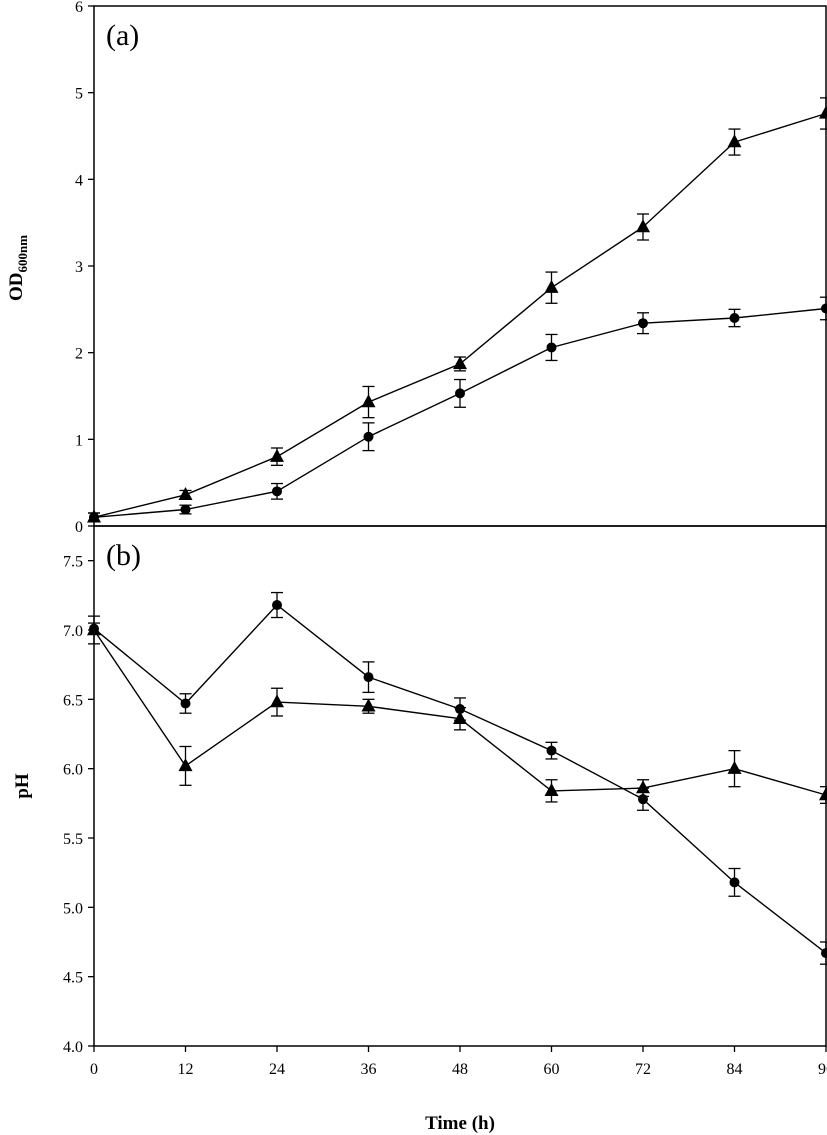 This screenshot has width=827, height=1135. Describe the element at coordinates (79, 354) in the screenshot. I see `y-tick-label: 2` at that location.